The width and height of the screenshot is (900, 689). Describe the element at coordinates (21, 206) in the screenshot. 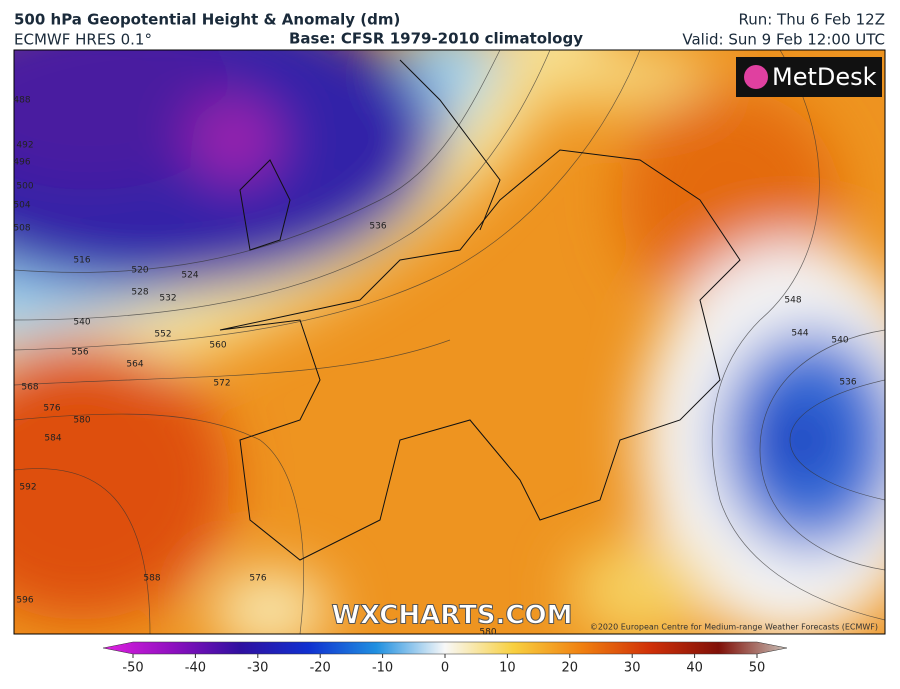

I see `contour-label: 504` at that location.